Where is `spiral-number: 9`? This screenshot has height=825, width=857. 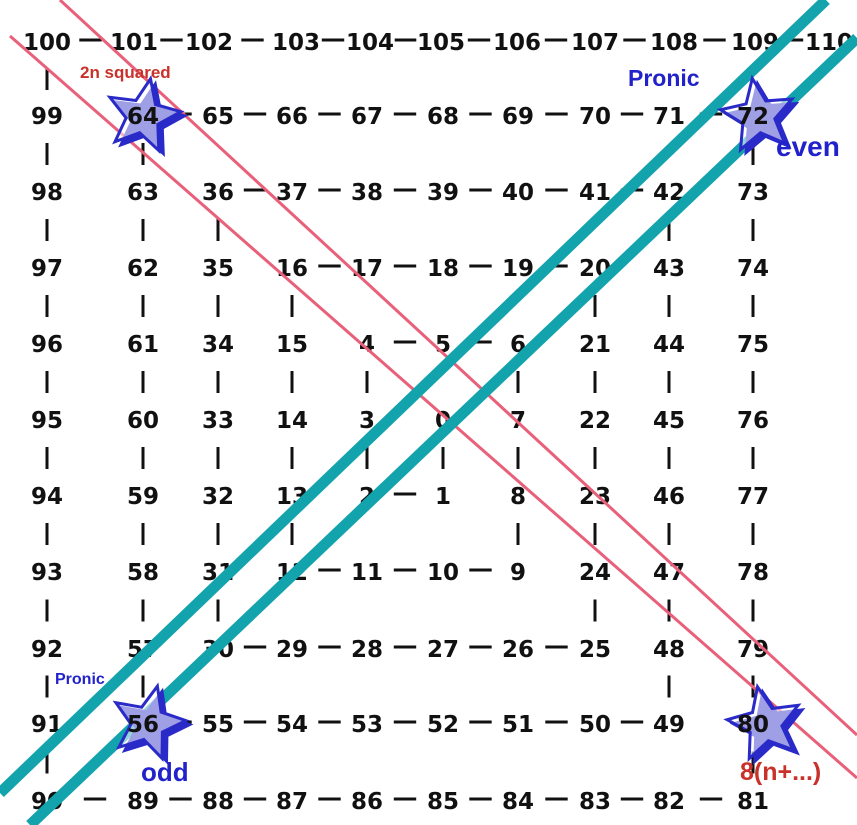
spiral-number: 9 is located at coordinates (518, 573).